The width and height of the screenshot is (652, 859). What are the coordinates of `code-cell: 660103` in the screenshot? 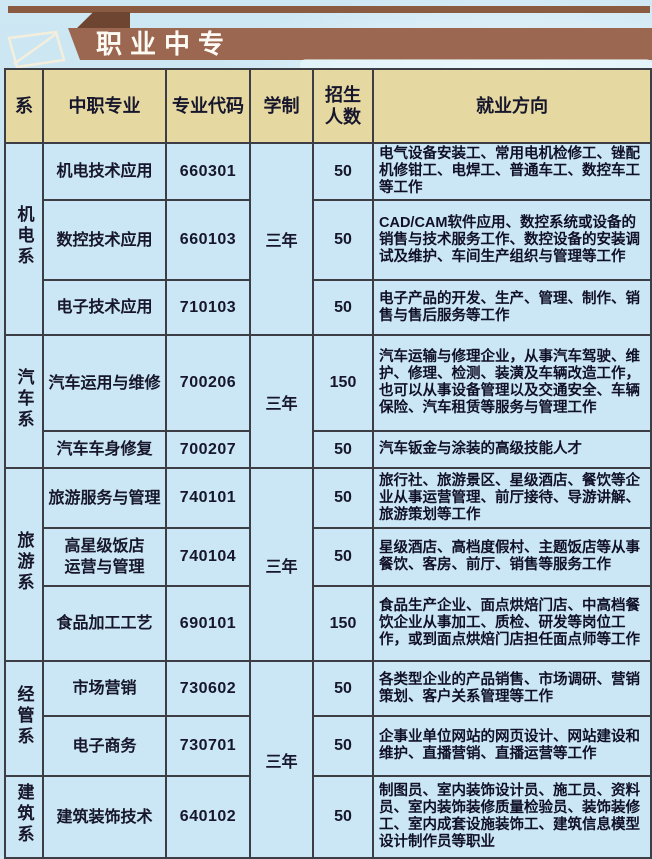 It's located at (208, 240).